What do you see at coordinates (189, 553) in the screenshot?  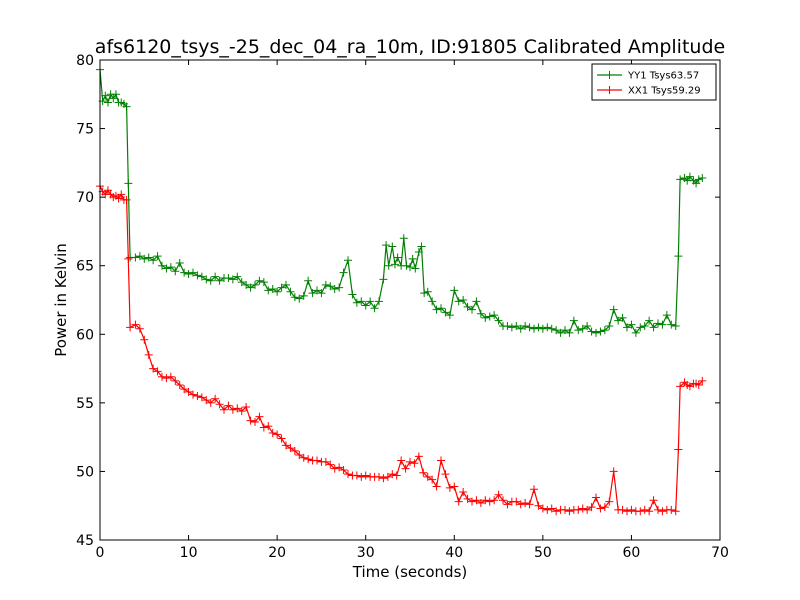 I see `x-tick-label: 10` at bounding box center [189, 553].